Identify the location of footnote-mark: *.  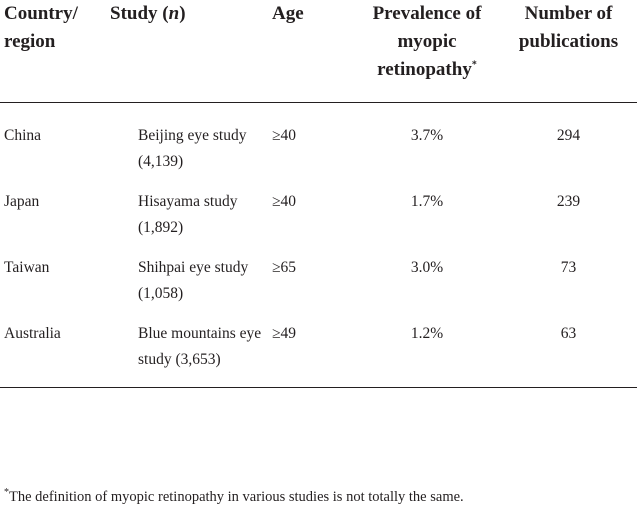
(6, 493).